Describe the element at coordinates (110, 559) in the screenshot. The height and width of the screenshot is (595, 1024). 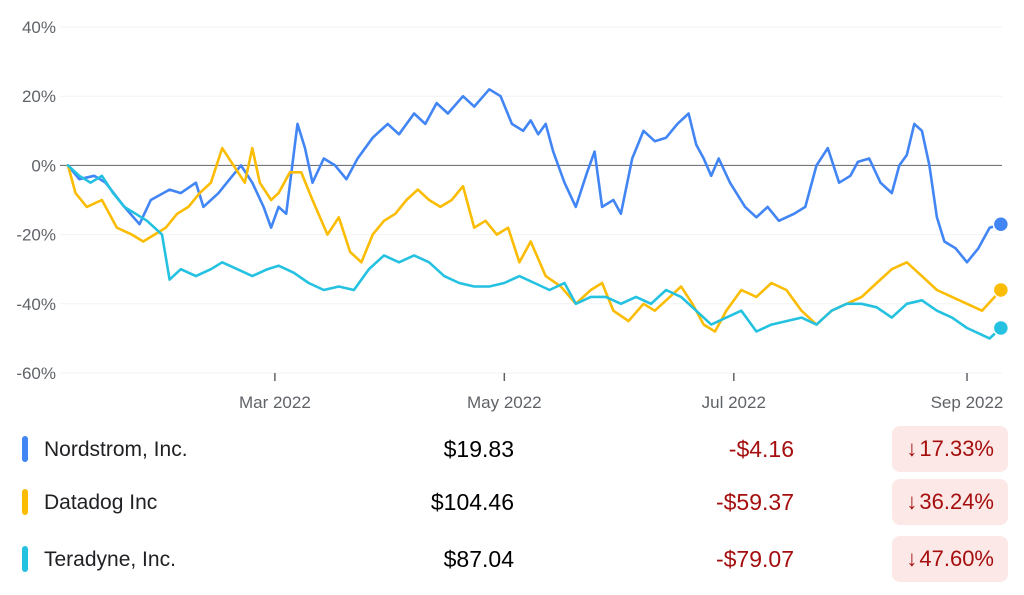
I see `ticker-name: Teradyne, Inc.` at that location.